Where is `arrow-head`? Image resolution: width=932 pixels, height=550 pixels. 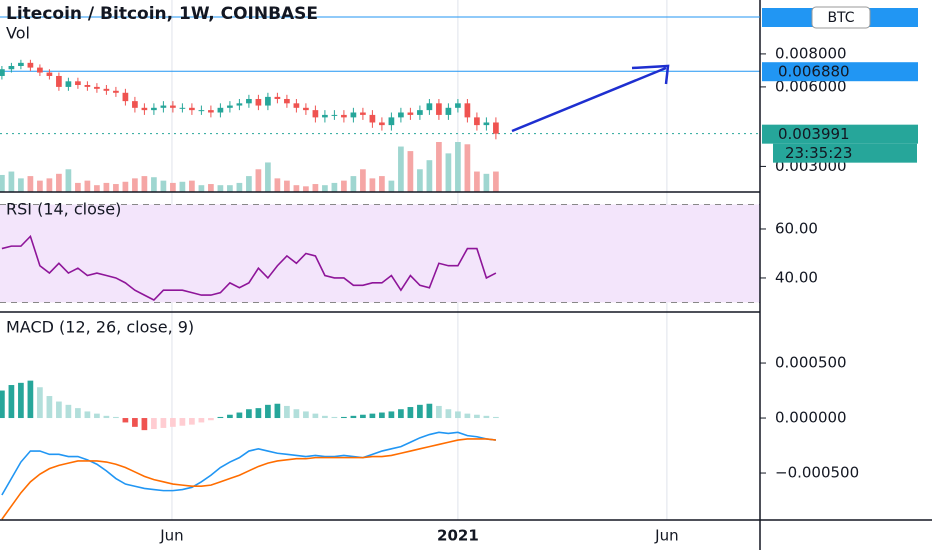 arrow-head is located at coordinates (650, 74).